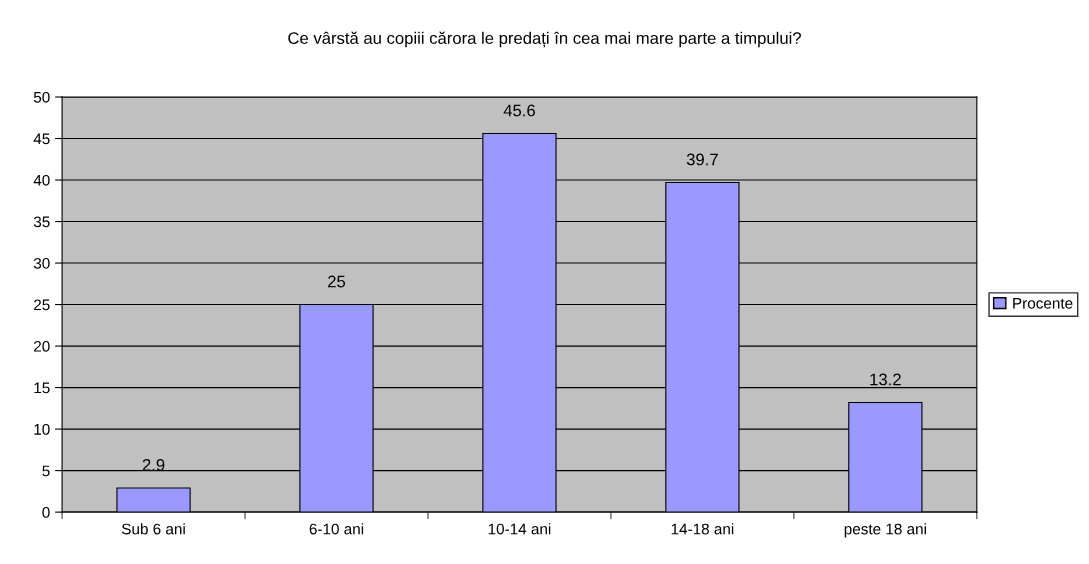 This screenshot has width=1089, height=564. What do you see at coordinates (41, 222) in the screenshot?
I see `y-tick-label: 35` at bounding box center [41, 222].